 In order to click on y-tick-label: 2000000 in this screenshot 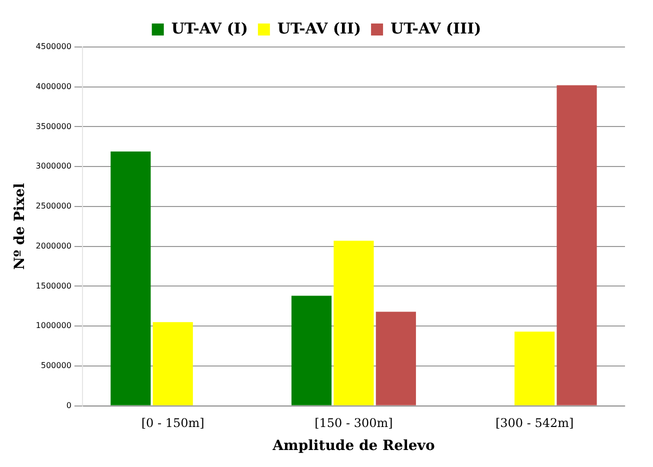, I will do `click(54, 245)`.